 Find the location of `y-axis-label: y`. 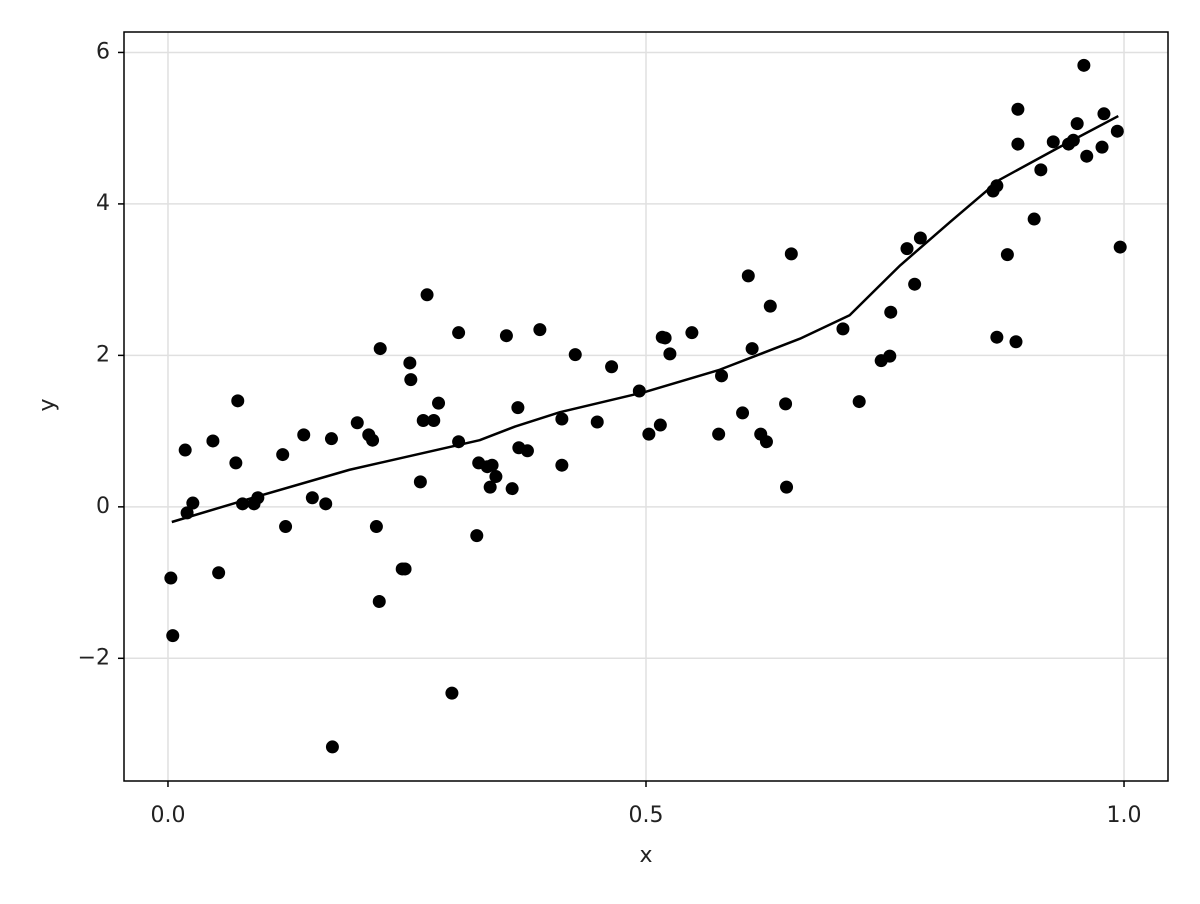

y-axis-label: y is located at coordinates (47, 404).